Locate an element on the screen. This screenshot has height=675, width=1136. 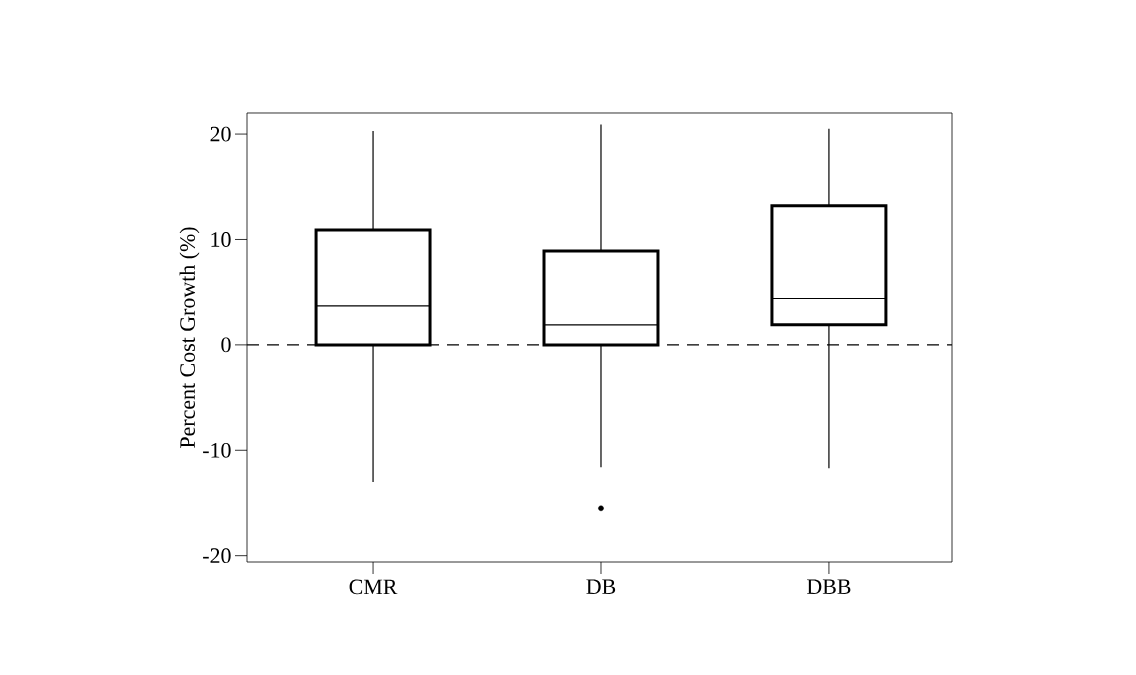
y-tick-label: 20 is located at coordinates (220, 134).